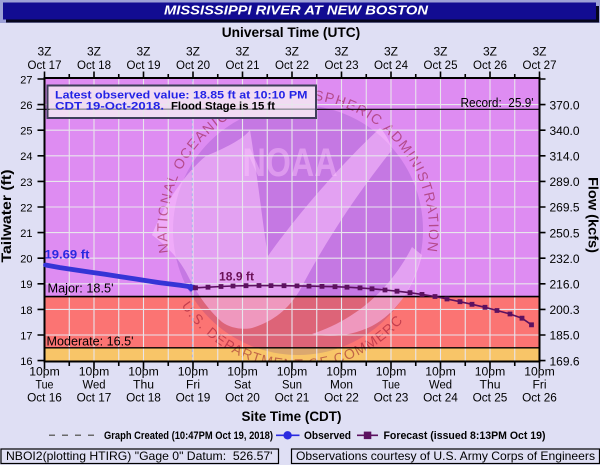 The image size is (600, 465). What do you see at coordinates (565, 285) in the screenshot?
I see `svg-text: 216.0` at bounding box center [565, 285].